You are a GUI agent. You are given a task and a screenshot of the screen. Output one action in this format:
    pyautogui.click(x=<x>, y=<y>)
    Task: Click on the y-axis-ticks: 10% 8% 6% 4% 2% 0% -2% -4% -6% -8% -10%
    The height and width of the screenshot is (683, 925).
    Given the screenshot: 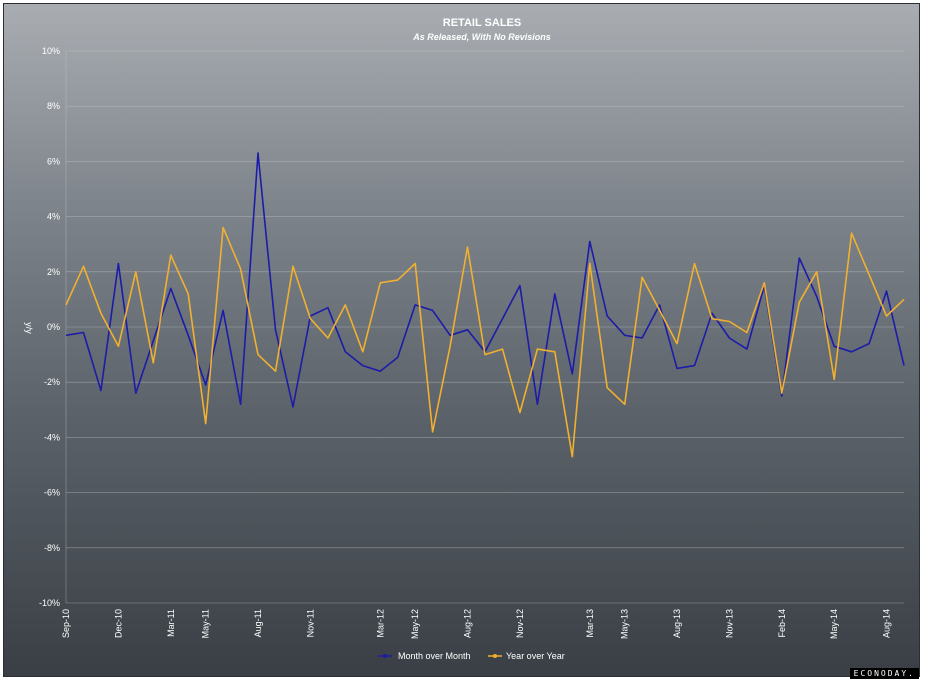 What is the action you would take?
    pyautogui.click(x=49, y=327)
    